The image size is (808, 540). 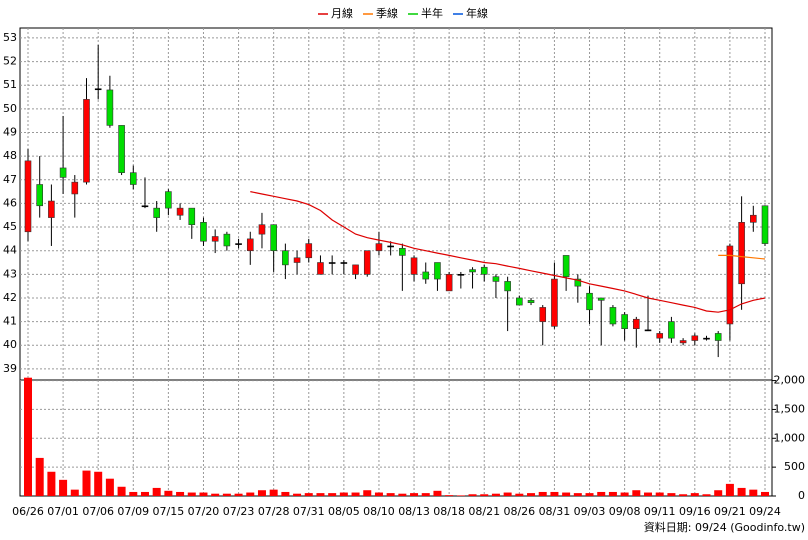 I want to click on x-tick-label: 07/01, so click(x=63, y=511).